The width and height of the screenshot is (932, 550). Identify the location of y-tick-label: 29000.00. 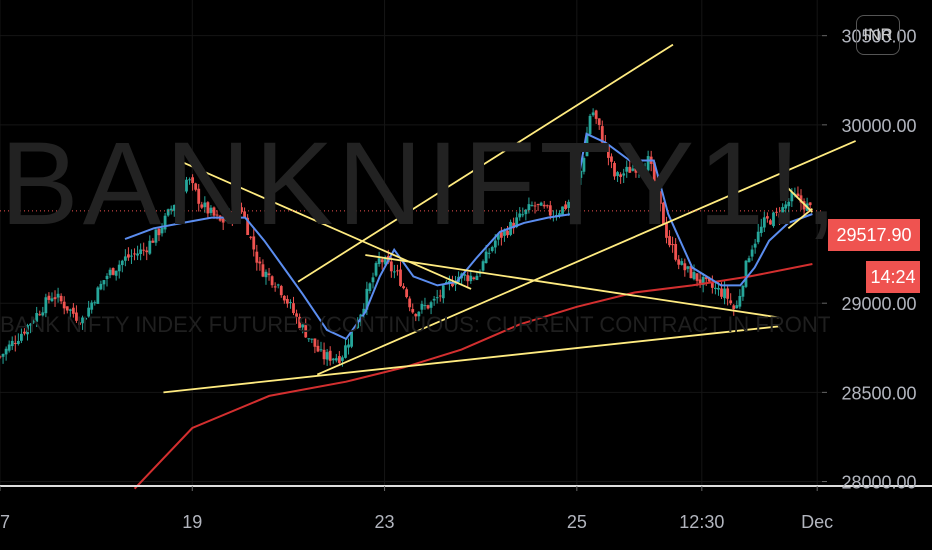
(878, 304).